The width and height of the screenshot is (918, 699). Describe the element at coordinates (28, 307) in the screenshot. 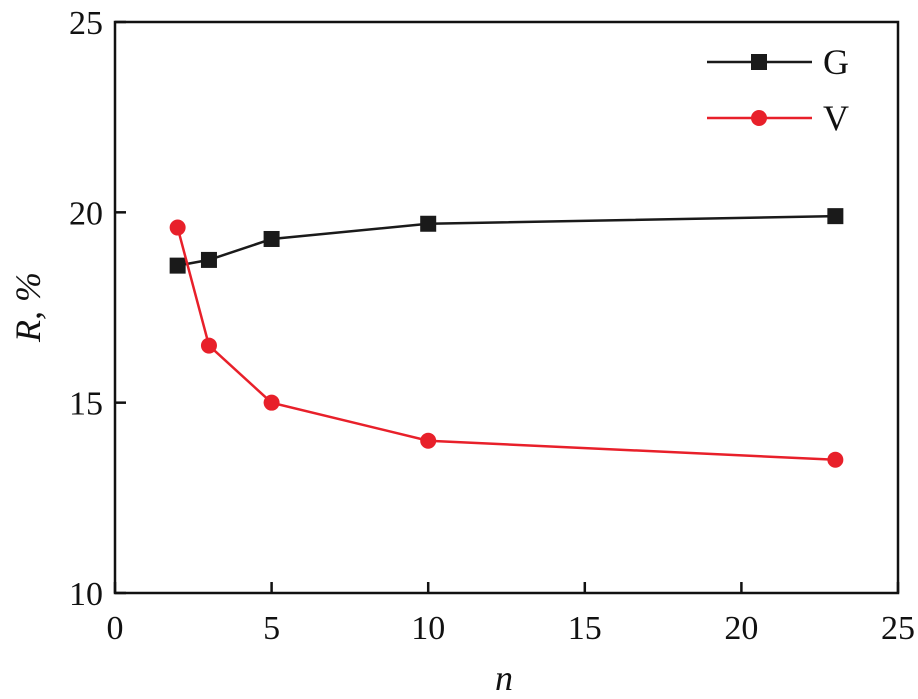

I see `y-axis-title: R, %` at that location.